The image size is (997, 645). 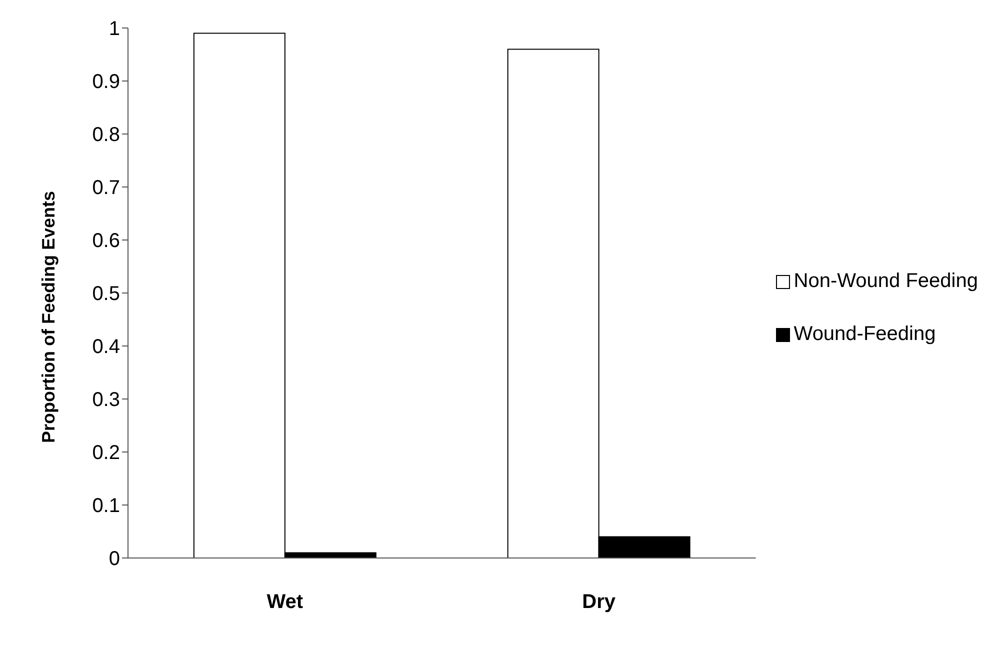 What do you see at coordinates (106, 188) in the screenshot?
I see `y-tick-label: 0.7` at bounding box center [106, 188].